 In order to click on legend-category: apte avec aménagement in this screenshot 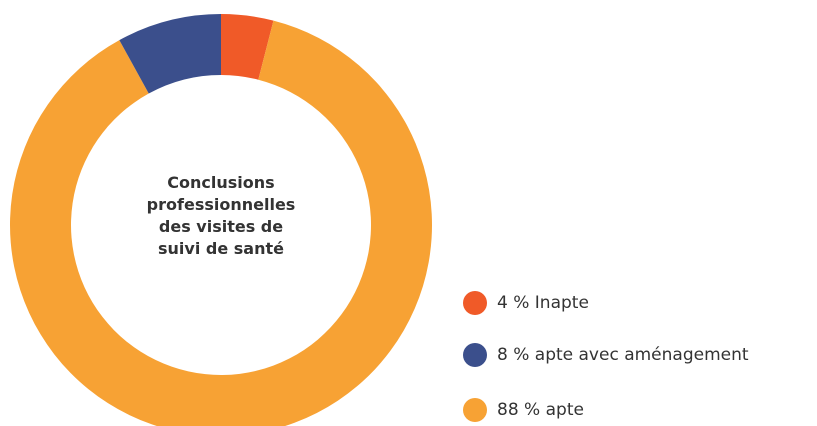, I will do `click(642, 355)`.